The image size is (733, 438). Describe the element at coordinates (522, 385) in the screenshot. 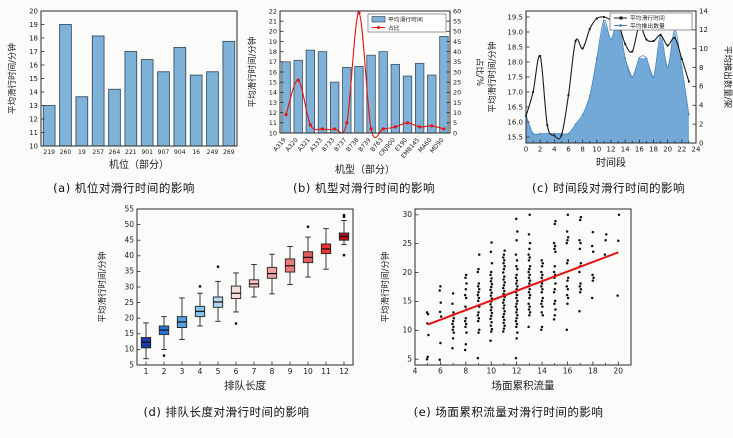

I see `svg-text: 场面累积流量` at that location.